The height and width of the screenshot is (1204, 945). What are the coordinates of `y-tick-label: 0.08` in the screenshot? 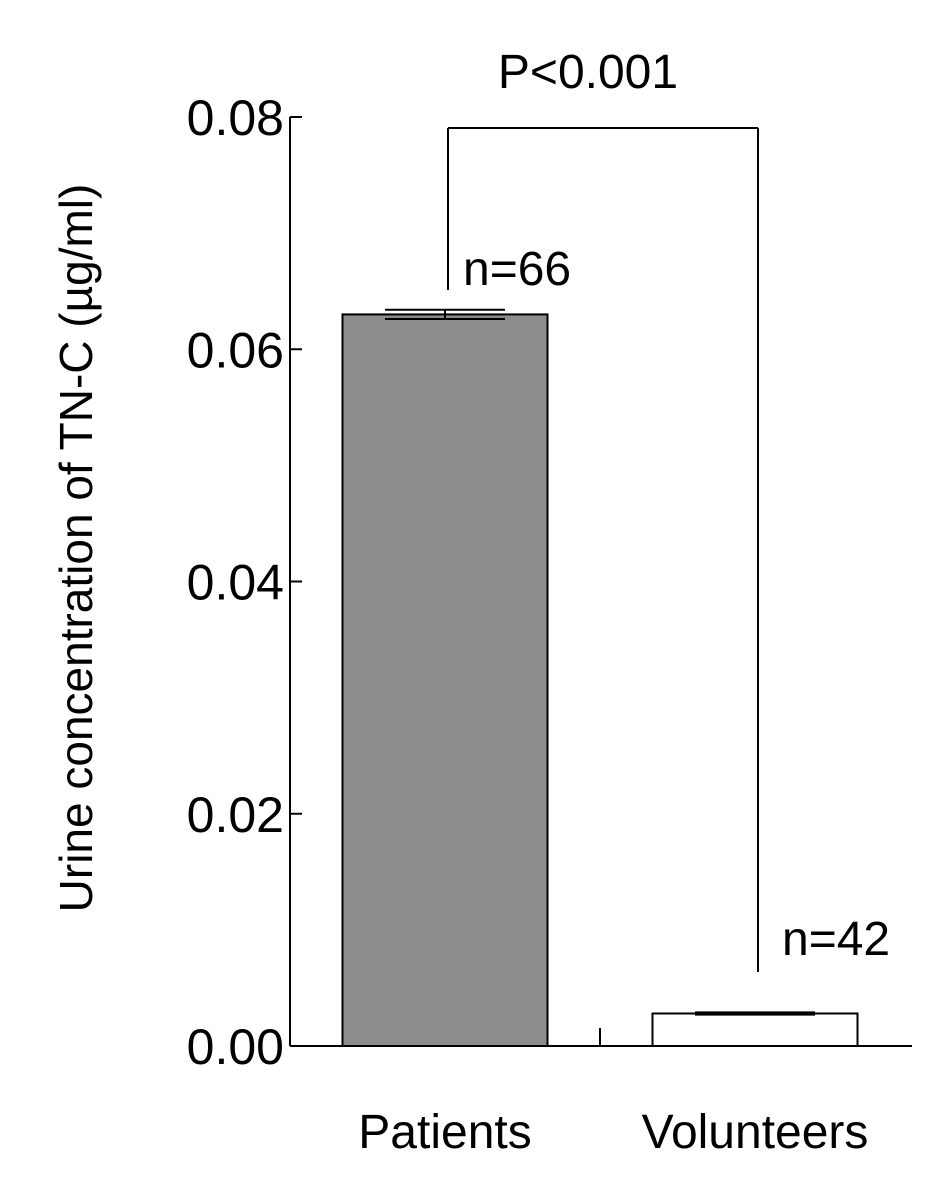 It's located at (235, 118).